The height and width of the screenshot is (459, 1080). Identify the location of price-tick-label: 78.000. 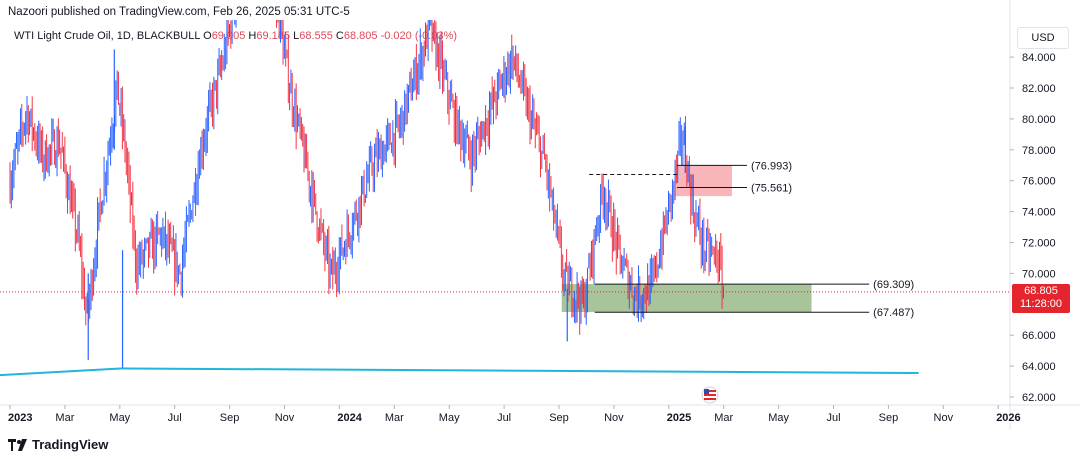
(1039, 151).